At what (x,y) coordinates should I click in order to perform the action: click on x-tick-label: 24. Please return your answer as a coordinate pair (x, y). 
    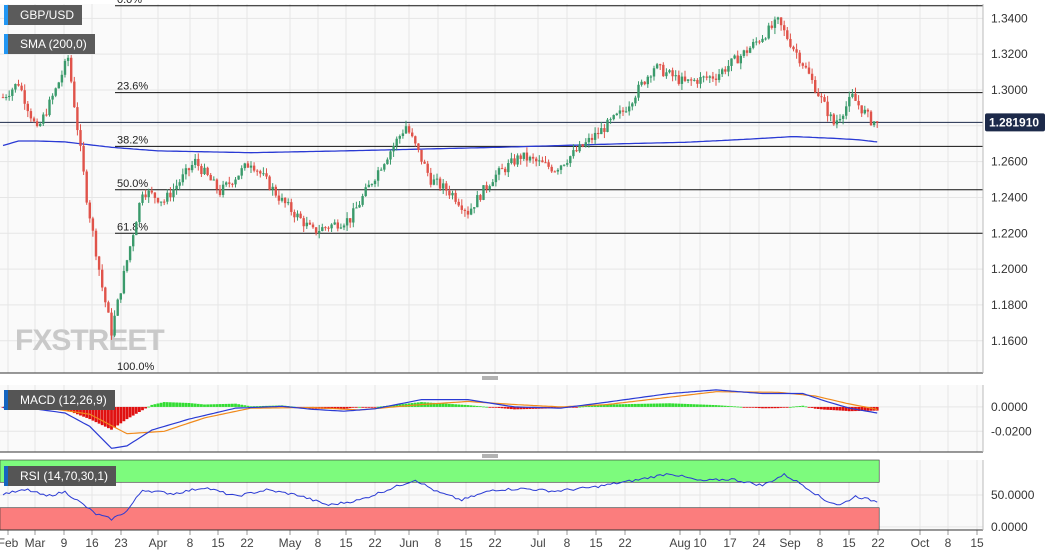
    Looking at the image, I should click on (759, 543).